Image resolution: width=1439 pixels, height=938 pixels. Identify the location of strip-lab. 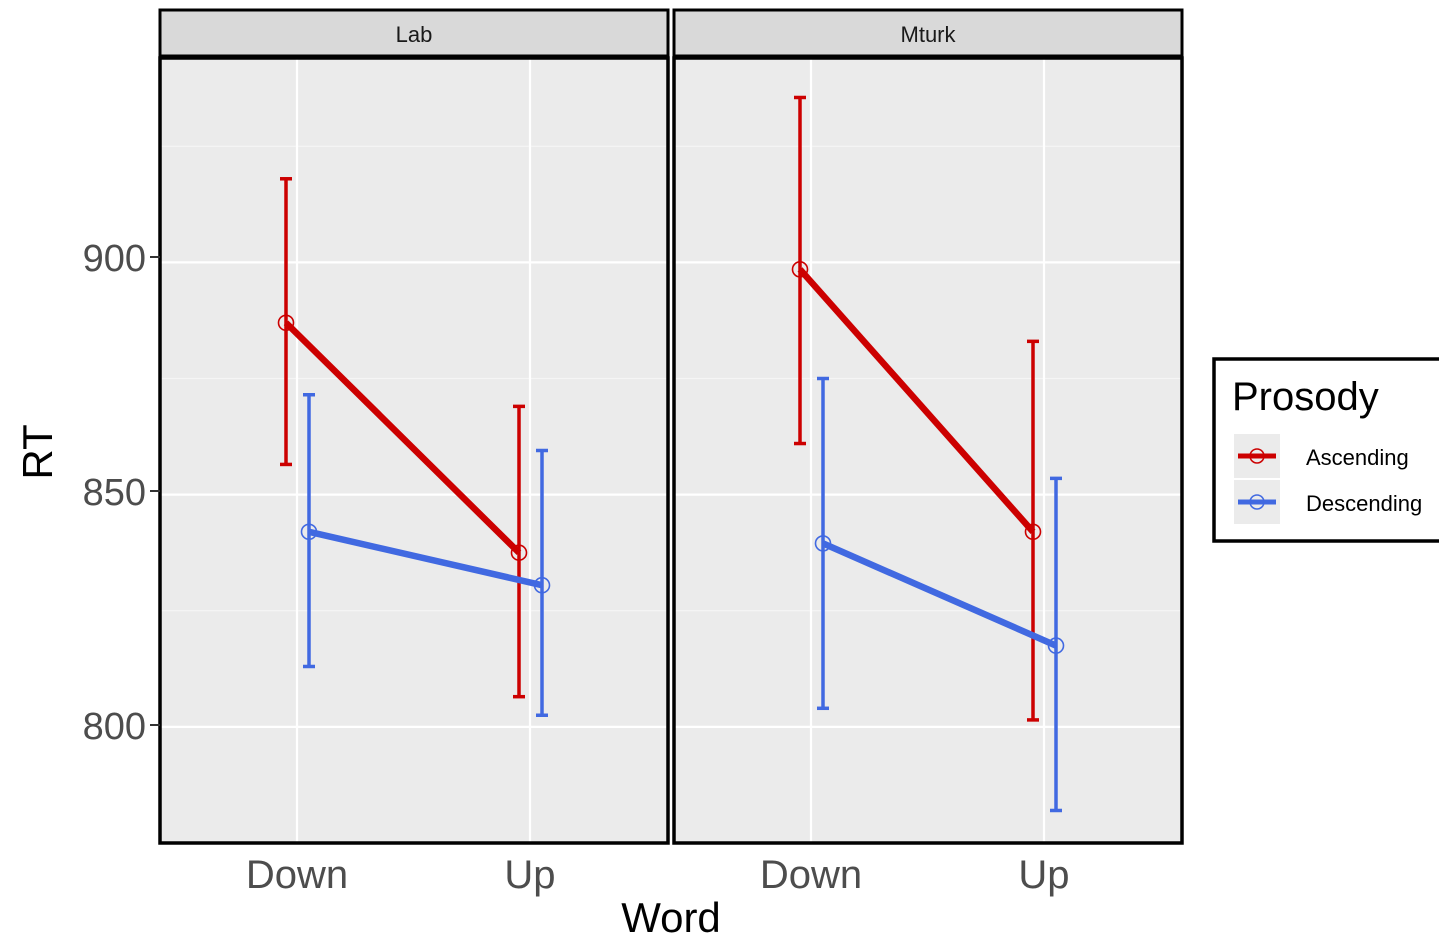
(414, 33).